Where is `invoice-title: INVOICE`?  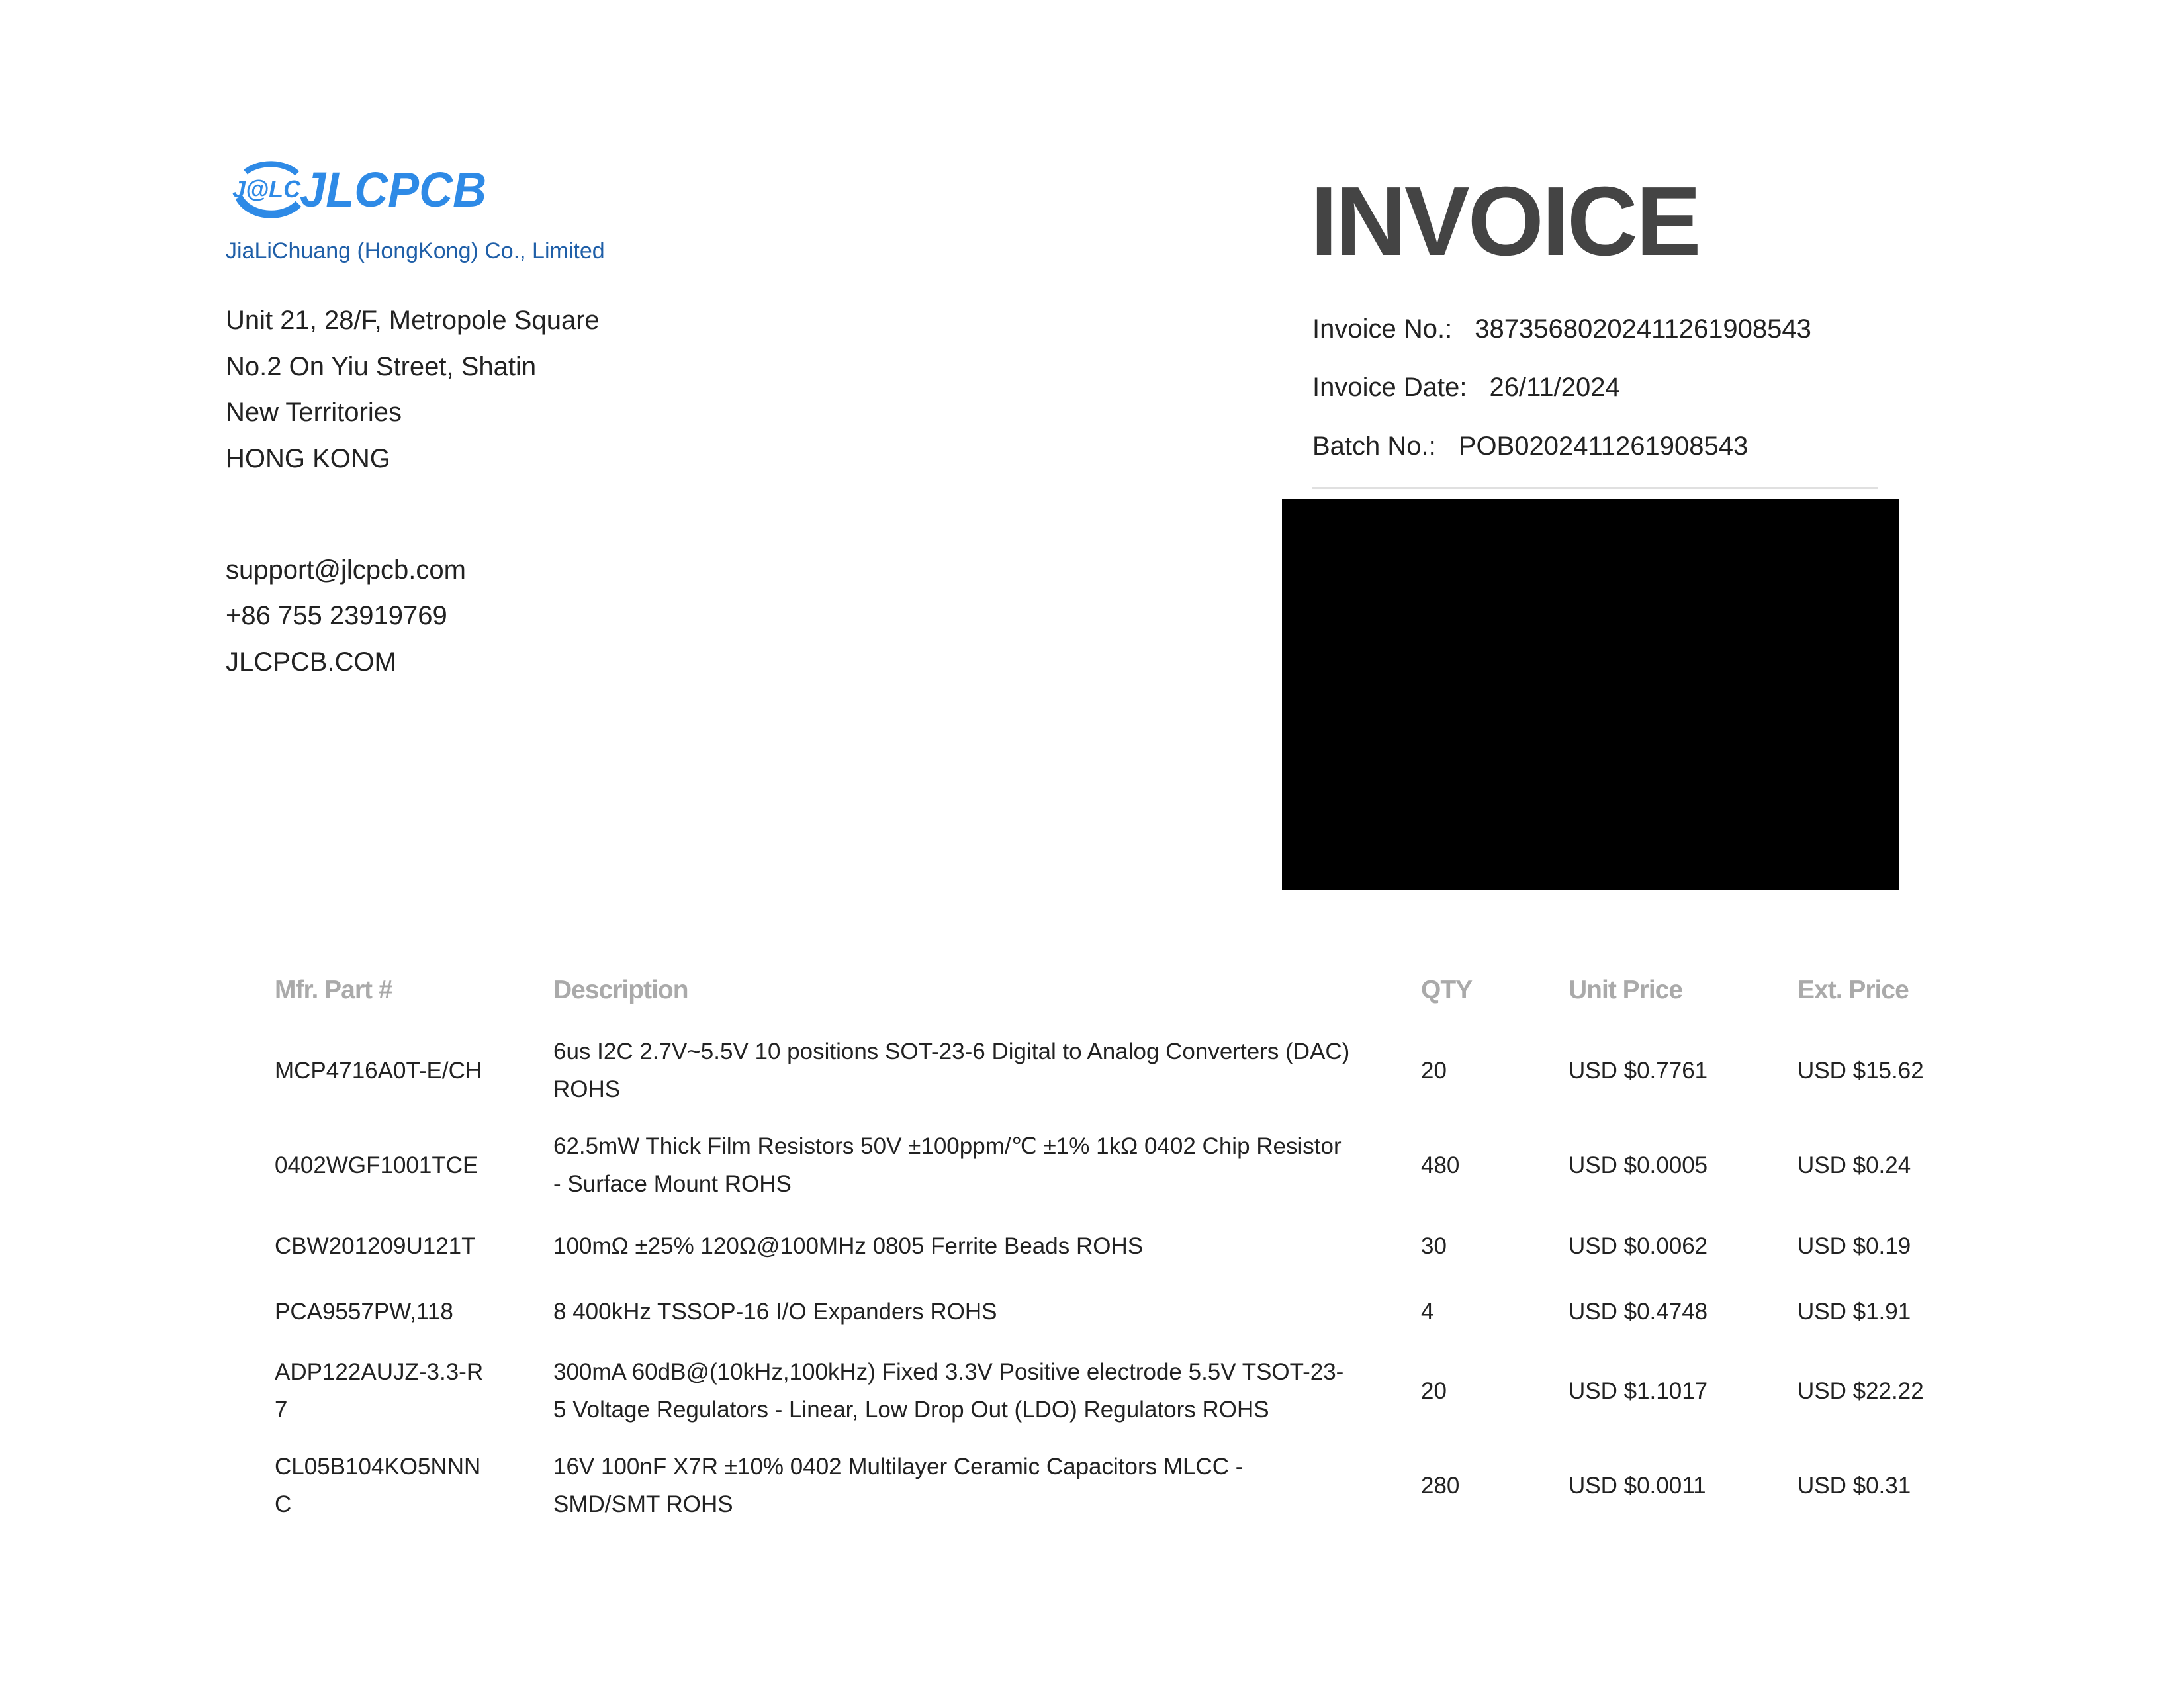 invoice-title: INVOICE is located at coordinates (1506, 221).